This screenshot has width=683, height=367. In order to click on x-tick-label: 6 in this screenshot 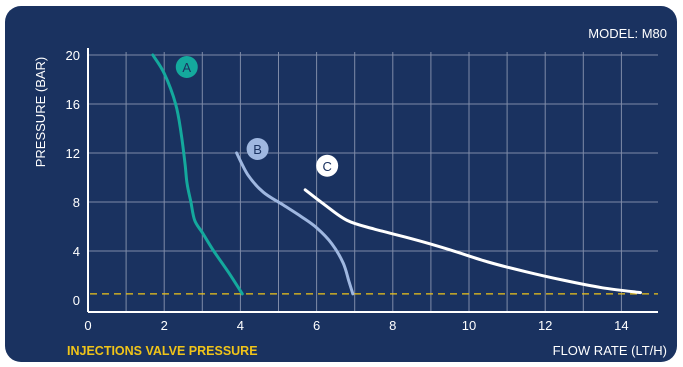, I will do `click(316, 325)`.